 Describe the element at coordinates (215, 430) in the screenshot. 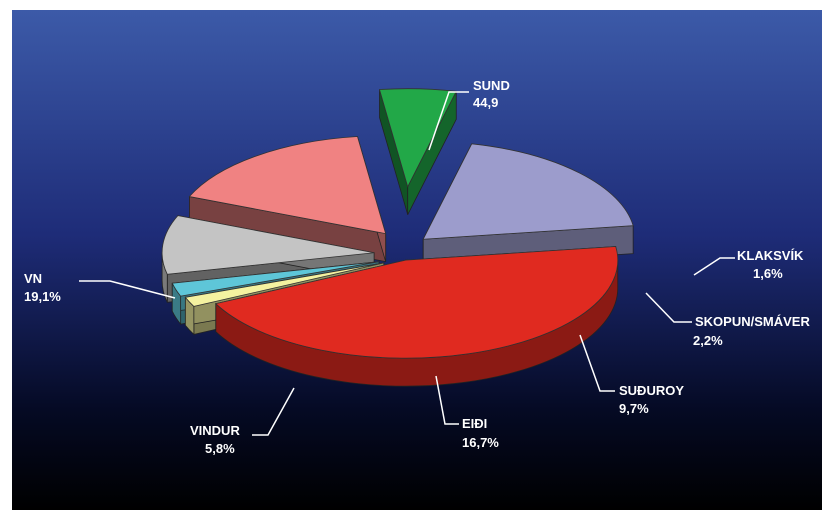

I see `slice-label-vindur-name: VINDUR` at that location.